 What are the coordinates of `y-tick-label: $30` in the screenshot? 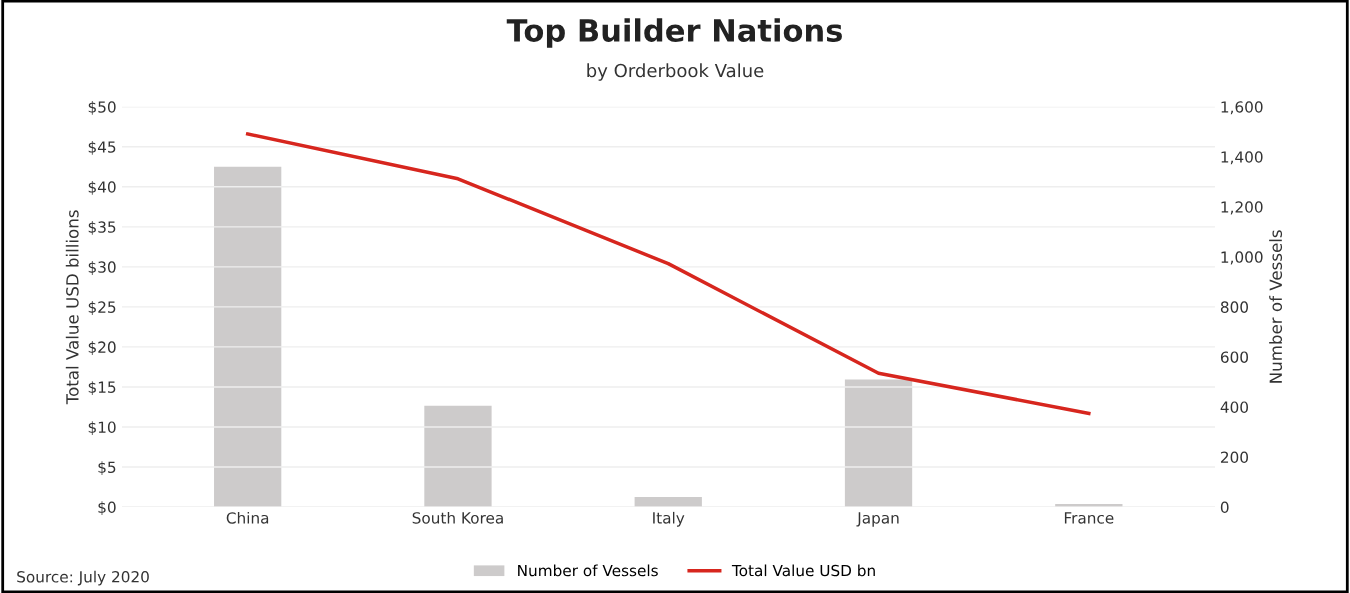 It's located at (102, 268).